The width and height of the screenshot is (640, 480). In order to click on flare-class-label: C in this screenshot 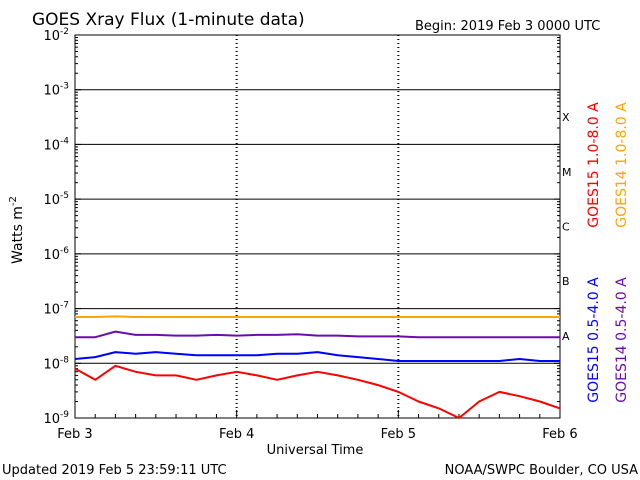, I will do `click(566, 227)`.